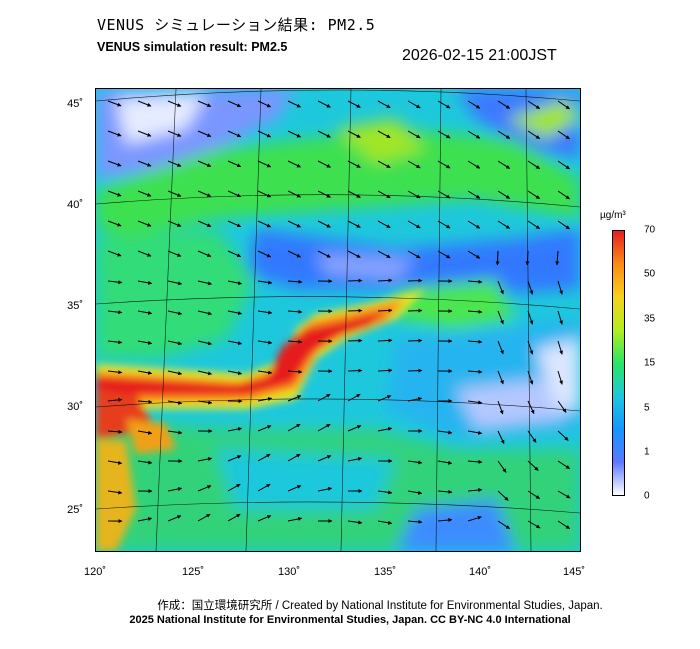 The height and width of the screenshot is (649, 700). What do you see at coordinates (647, 408) in the screenshot?
I see `colorbar-tick: 5` at bounding box center [647, 408].